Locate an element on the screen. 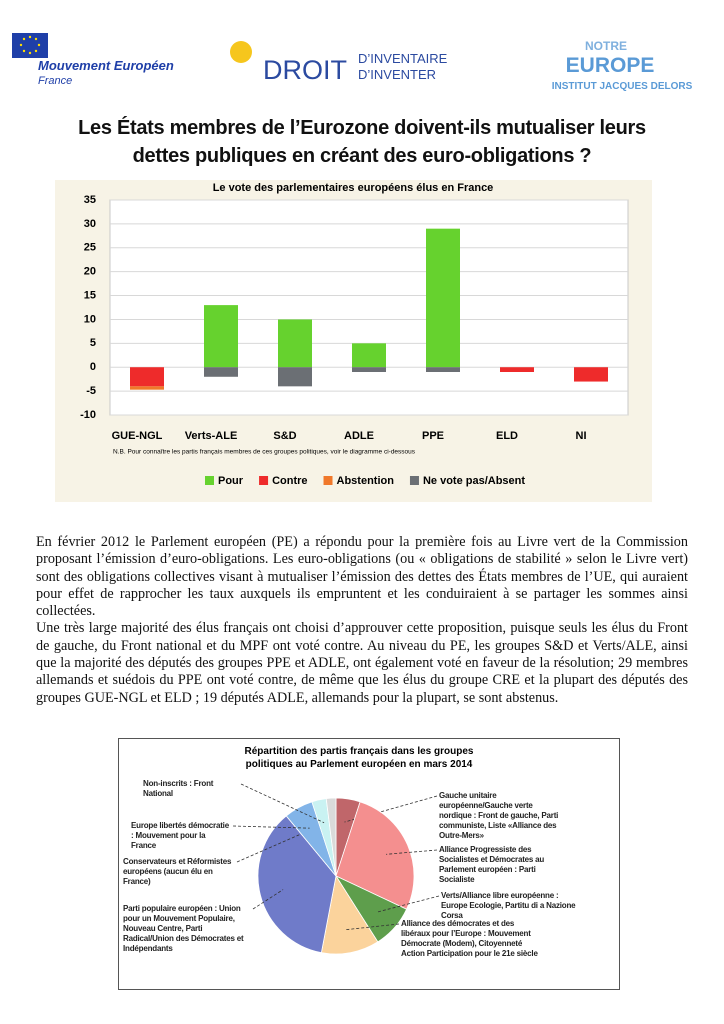  eu-stars is located at coordinates (30, 45).